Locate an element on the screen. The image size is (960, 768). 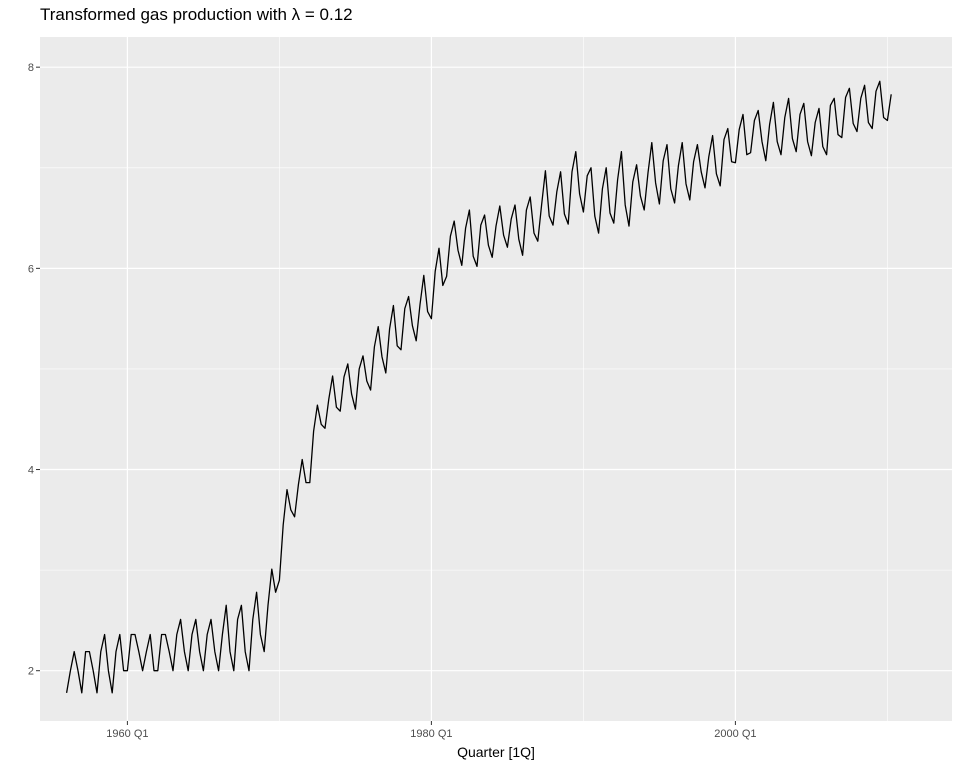
x-axis: 1960 Q1 1980 Q1 2000 Q1 is located at coordinates (431, 730).